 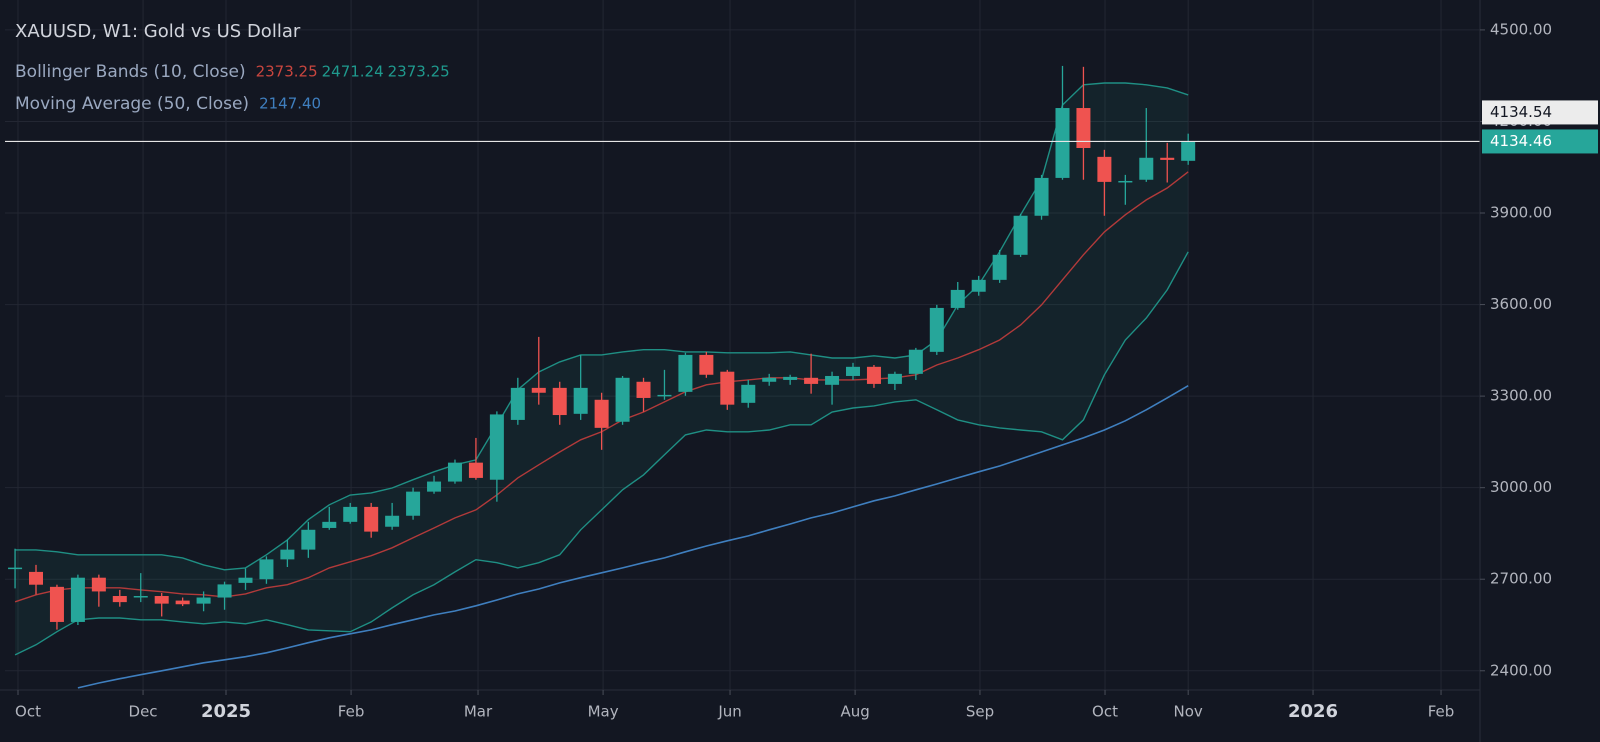 What do you see at coordinates (1521, 579) in the screenshot?
I see `y-tick-label: 2700.00` at bounding box center [1521, 579].